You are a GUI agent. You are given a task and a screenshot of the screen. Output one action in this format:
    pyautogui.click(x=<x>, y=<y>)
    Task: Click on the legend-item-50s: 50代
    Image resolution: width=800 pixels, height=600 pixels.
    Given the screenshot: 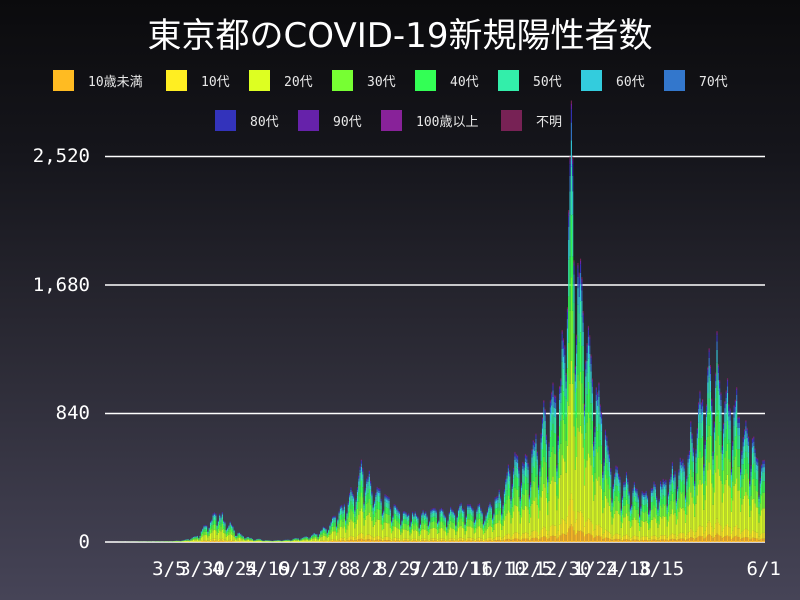 What is the action you would take?
    pyautogui.click(x=530, y=80)
    